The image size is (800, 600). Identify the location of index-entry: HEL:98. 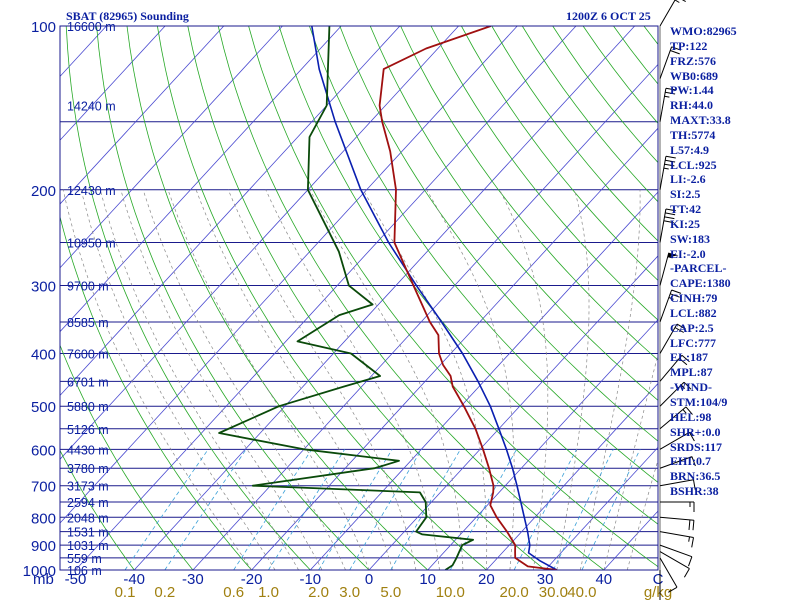
(691, 416).